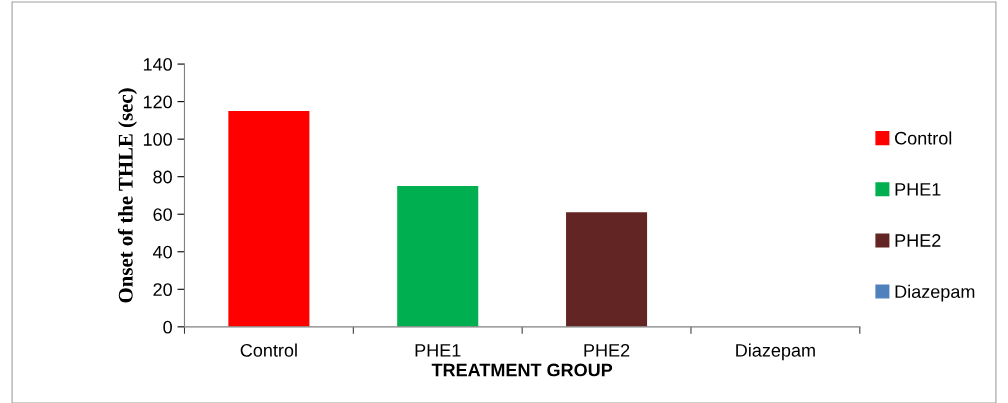 This screenshot has height=403, width=1008. What do you see at coordinates (162, 290) in the screenshot?
I see `y-tick-label: 20` at bounding box center [162, 290].